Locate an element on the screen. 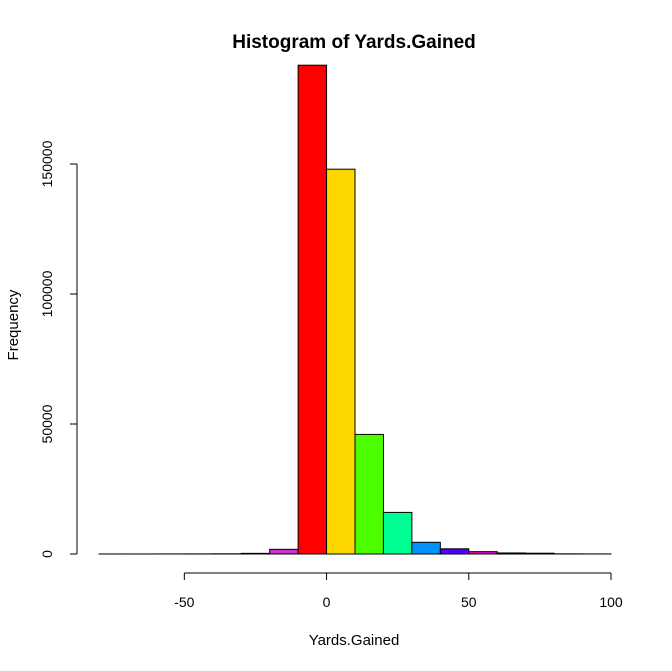  y-tick-label: 150000 is located at coordinates (47, 163).